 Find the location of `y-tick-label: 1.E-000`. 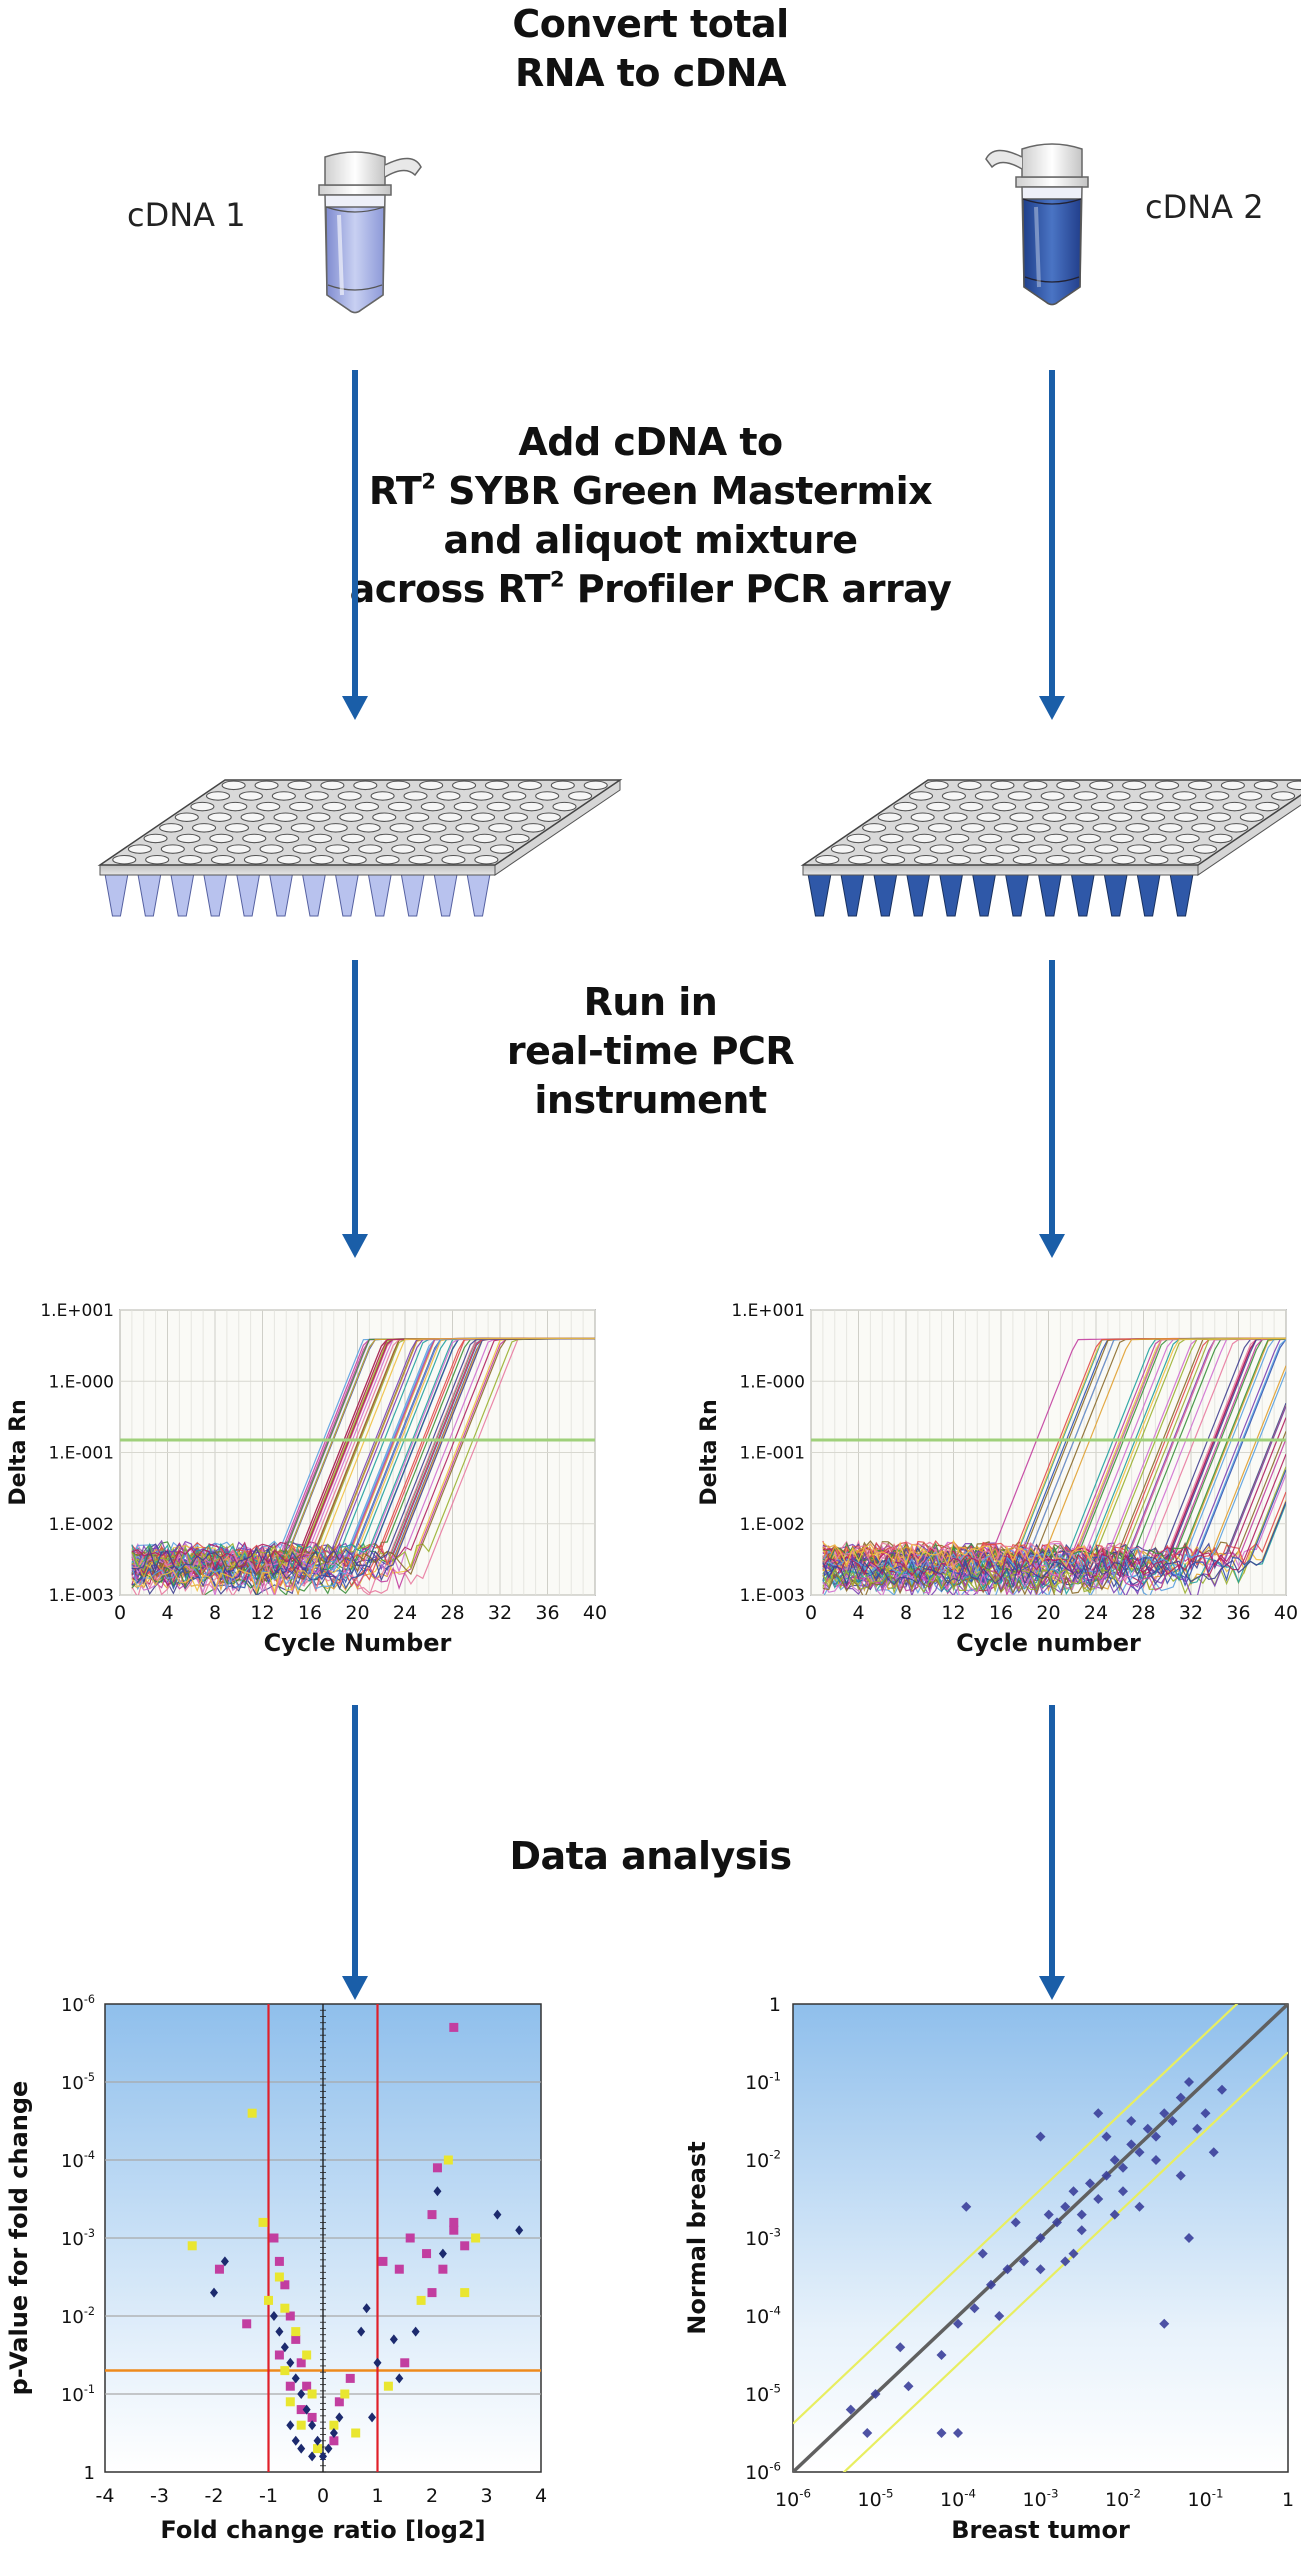

y-tick-label: 1.E-000 is located at coordinates (81, 1382).